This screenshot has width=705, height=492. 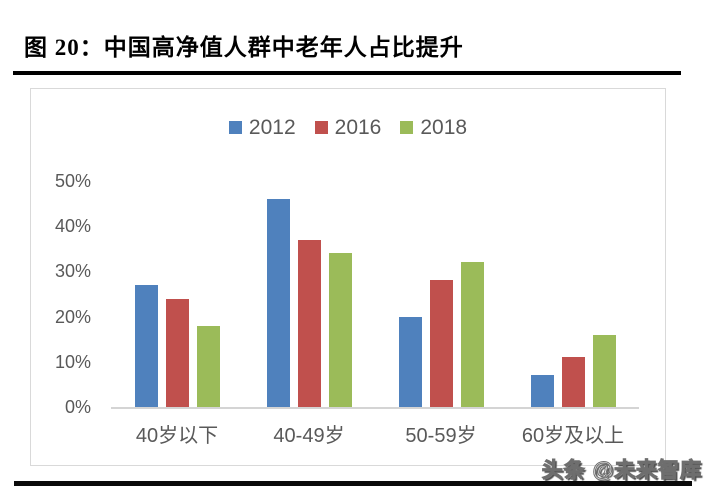 What do you see at coordinates (244, 47) in the screenshot?
I see `figure-title: 图 20：中国高净值人群中老年人占比提升` at bounding box center [244, 47].